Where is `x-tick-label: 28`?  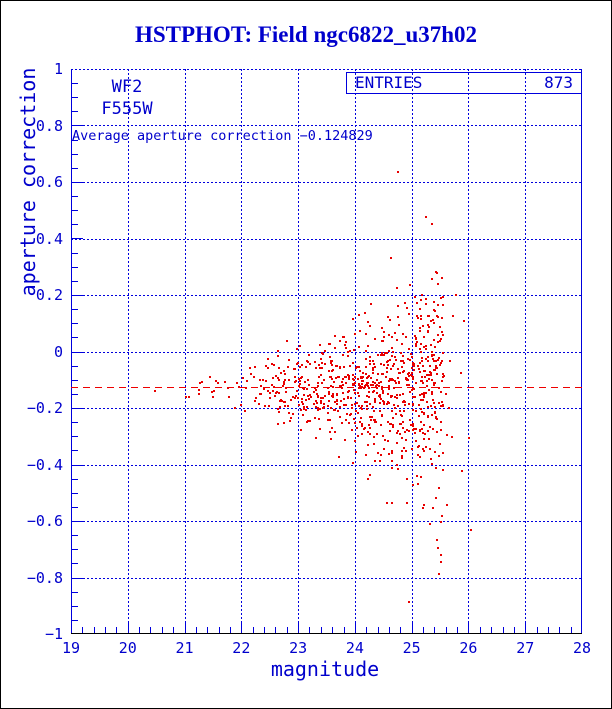 x-tick-label: 28 is located at coordinates (582, 648).